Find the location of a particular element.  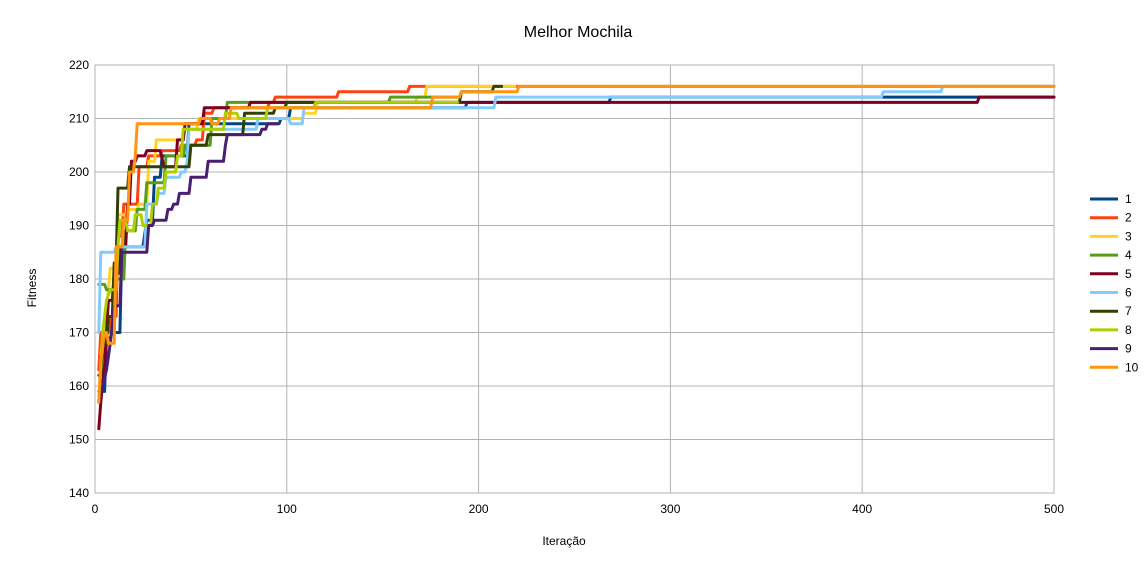

x-axis-label: Iteração is located at coordinates (564, 541).